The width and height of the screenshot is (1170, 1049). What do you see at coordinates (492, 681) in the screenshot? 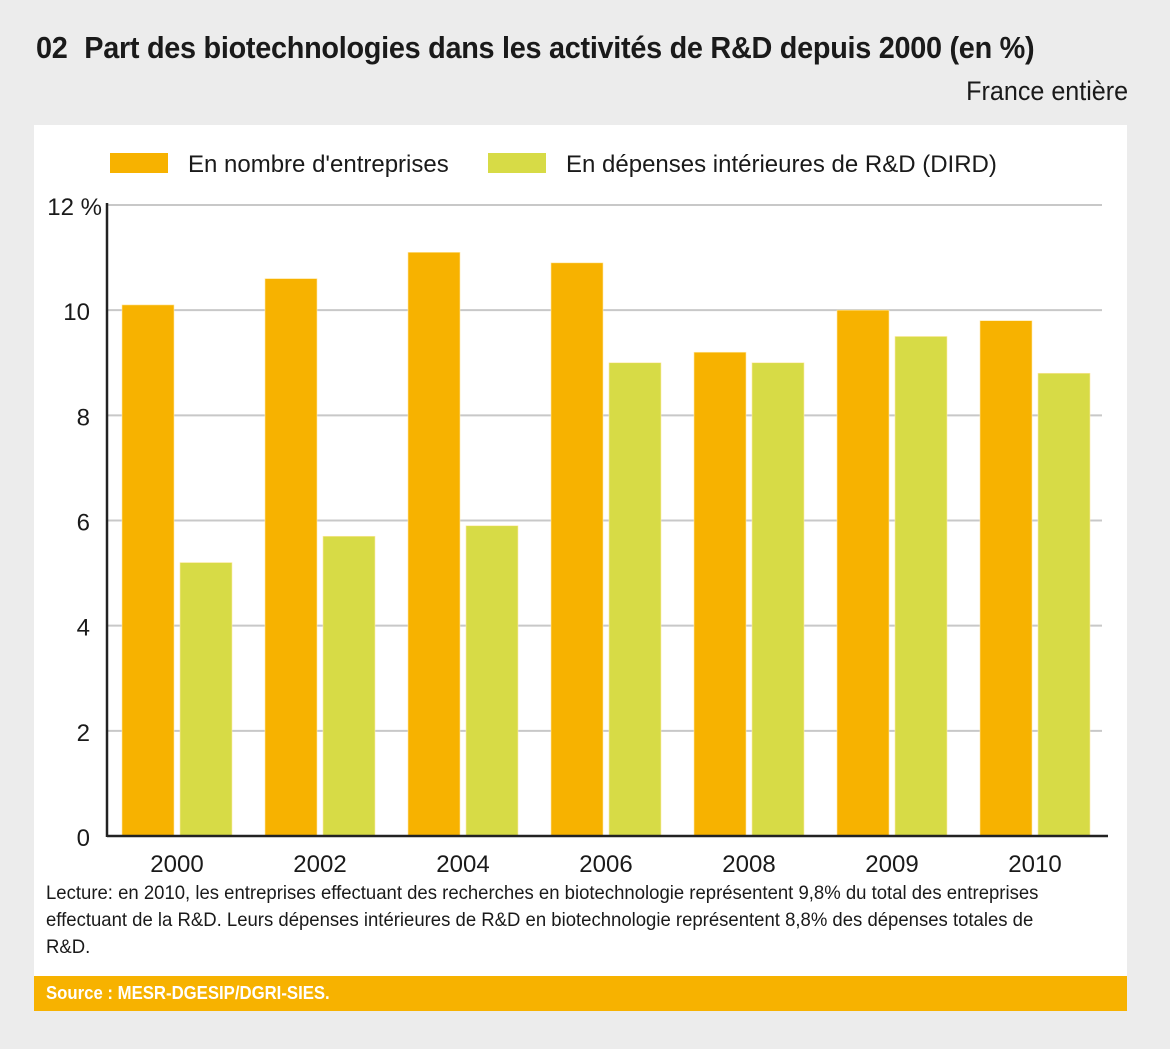
I see `bar-dird-2004` at bounding box center [492, 681].